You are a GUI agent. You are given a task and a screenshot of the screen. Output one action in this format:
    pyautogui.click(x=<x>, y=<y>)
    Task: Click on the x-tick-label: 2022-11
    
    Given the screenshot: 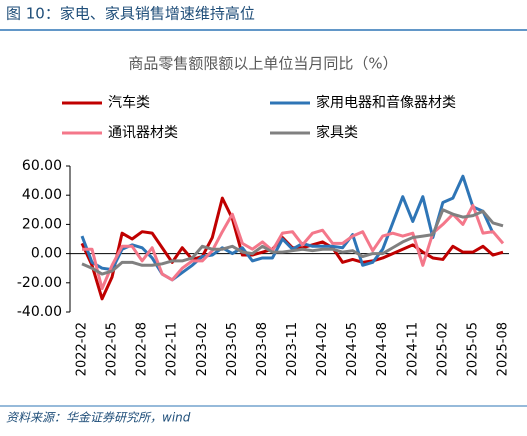 What is the action you would take?
    pyautogui.click(x=172, y=349)
    